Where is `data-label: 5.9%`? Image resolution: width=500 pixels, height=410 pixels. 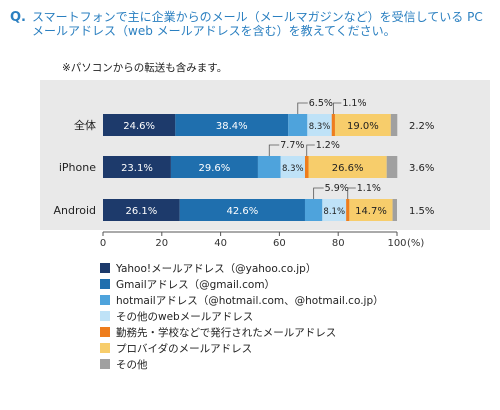 data-label: 5.9% is located at coordinates (337, 188).